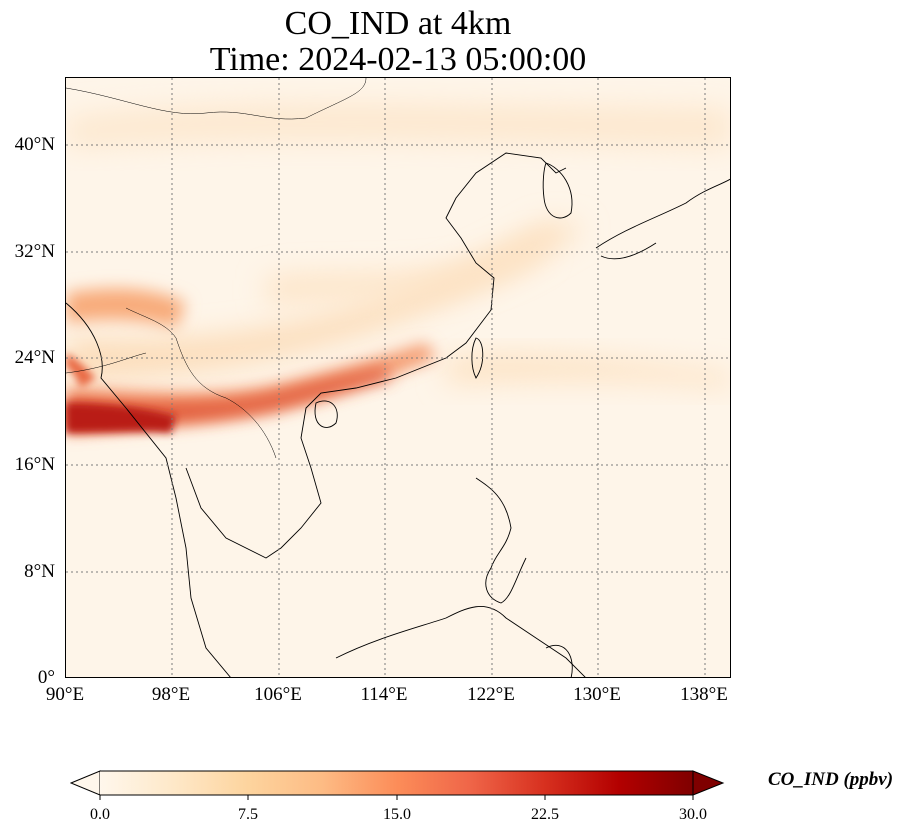 This screenshot has height=836, width=915. What do you see at coordinates (216, 99) in the screenshot?
I see `border-mongolia` at bounding box center [216, 99].